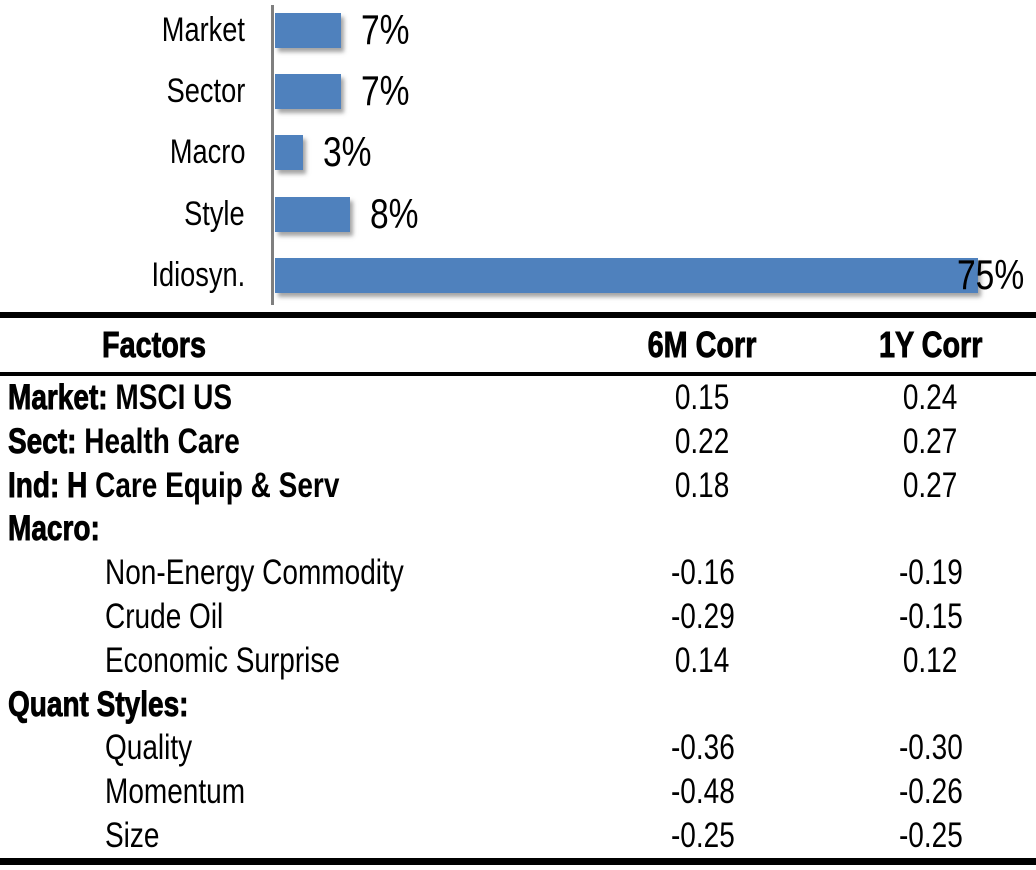  I want to click on table-row: Non-Energy Commodity -0.16 -0.19, so click(518, 573).